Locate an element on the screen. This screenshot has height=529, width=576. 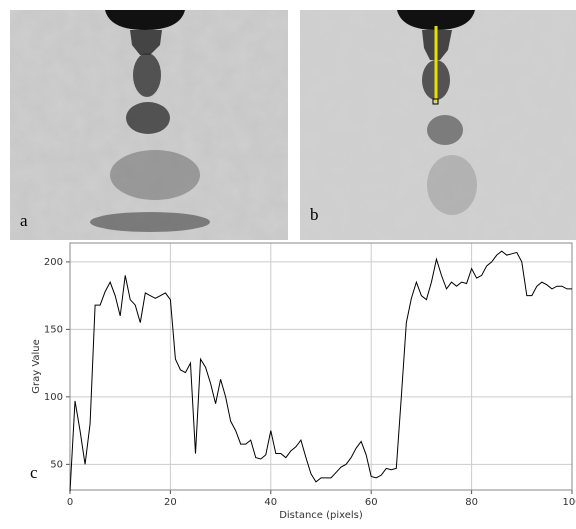
x-tick-label: 0 is located at coordinates (70, 502).